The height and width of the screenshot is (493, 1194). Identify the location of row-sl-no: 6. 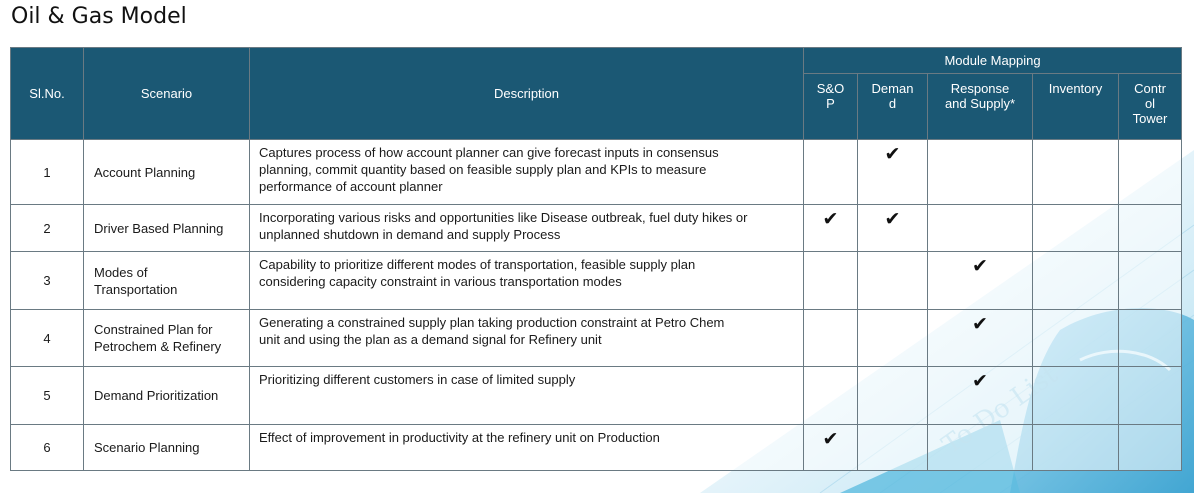
(47, 447).